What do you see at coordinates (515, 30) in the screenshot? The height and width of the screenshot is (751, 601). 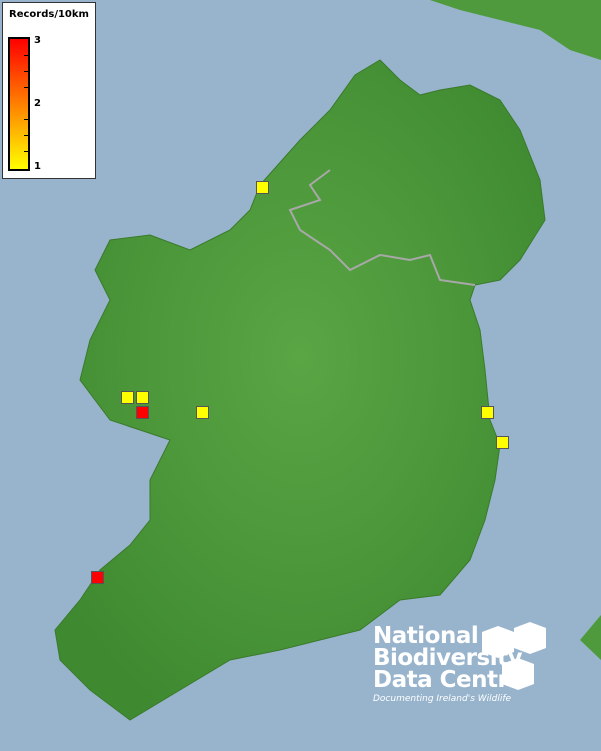 I see `scotland-coast` at bounding box center [515, 30].